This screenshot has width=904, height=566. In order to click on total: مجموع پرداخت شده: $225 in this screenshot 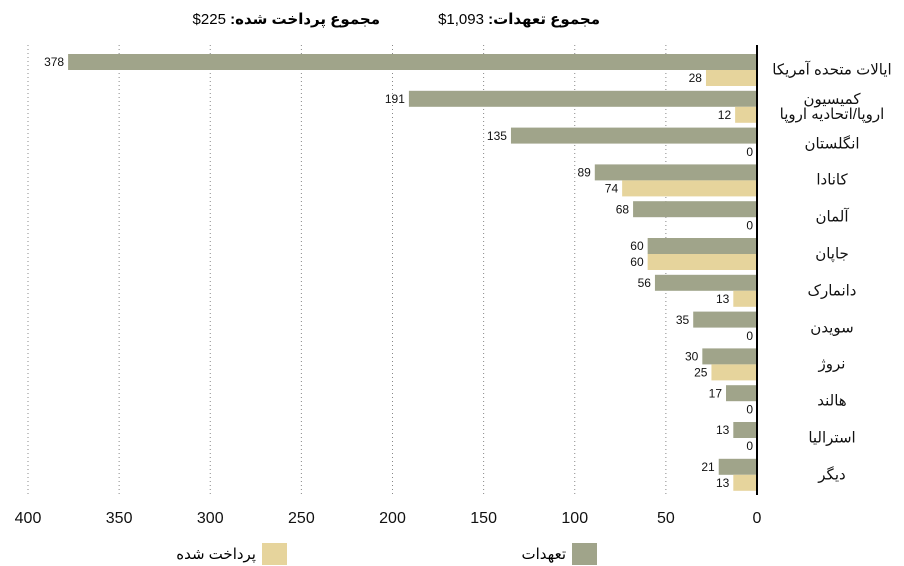, I will do `click(286, 19)`.